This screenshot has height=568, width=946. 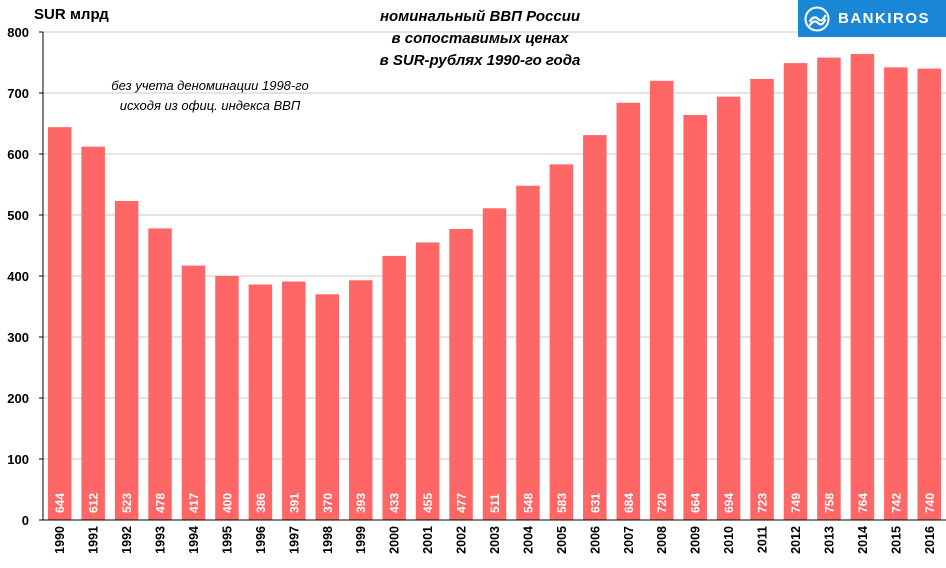 I want to click on bar-value-label: 386, so click(x=261, y=503).